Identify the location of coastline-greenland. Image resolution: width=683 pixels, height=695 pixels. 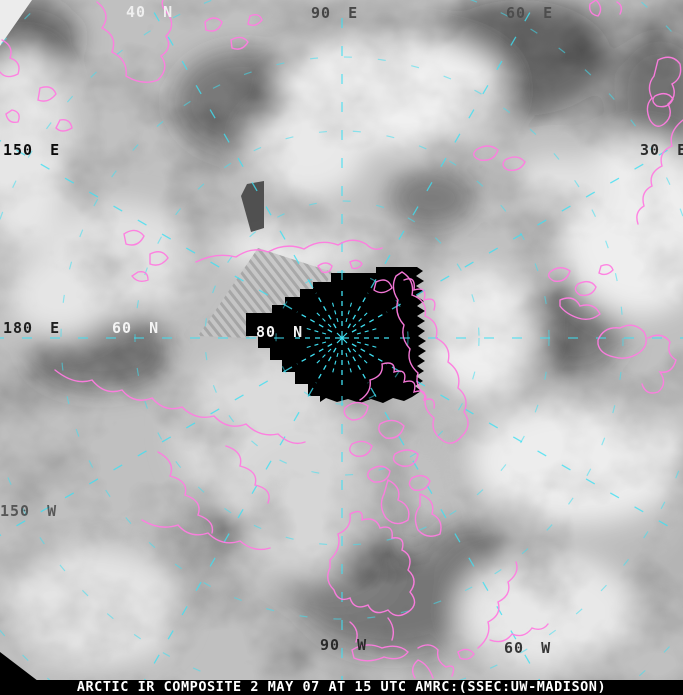
(430, 357).